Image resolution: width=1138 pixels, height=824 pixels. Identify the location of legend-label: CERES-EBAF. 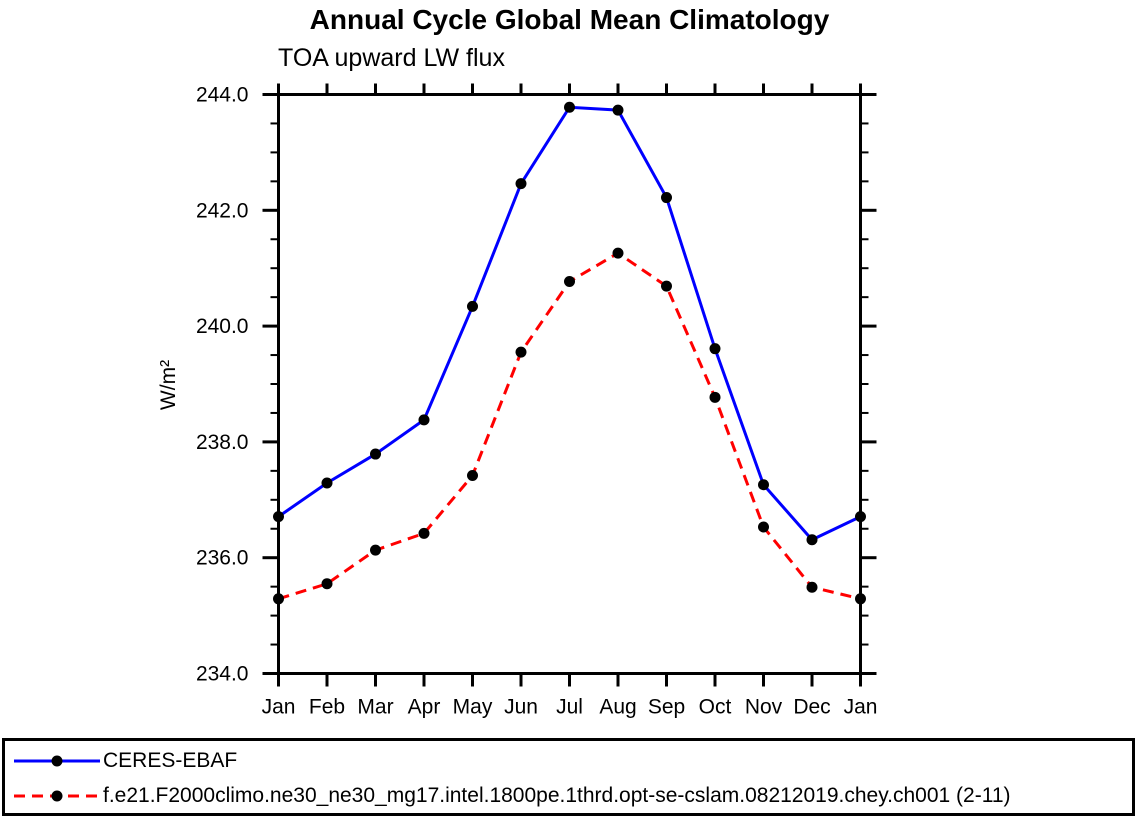
(170, 760).